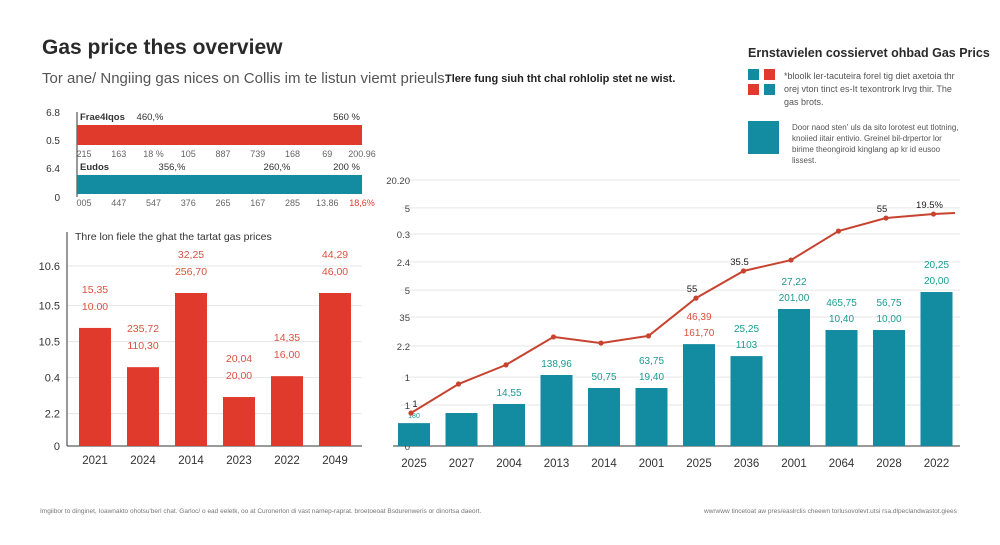  What do you see at coordinates (335, 272) in the screenshot?
I see `data-label: 46,00` at bounding box center [335, 272].